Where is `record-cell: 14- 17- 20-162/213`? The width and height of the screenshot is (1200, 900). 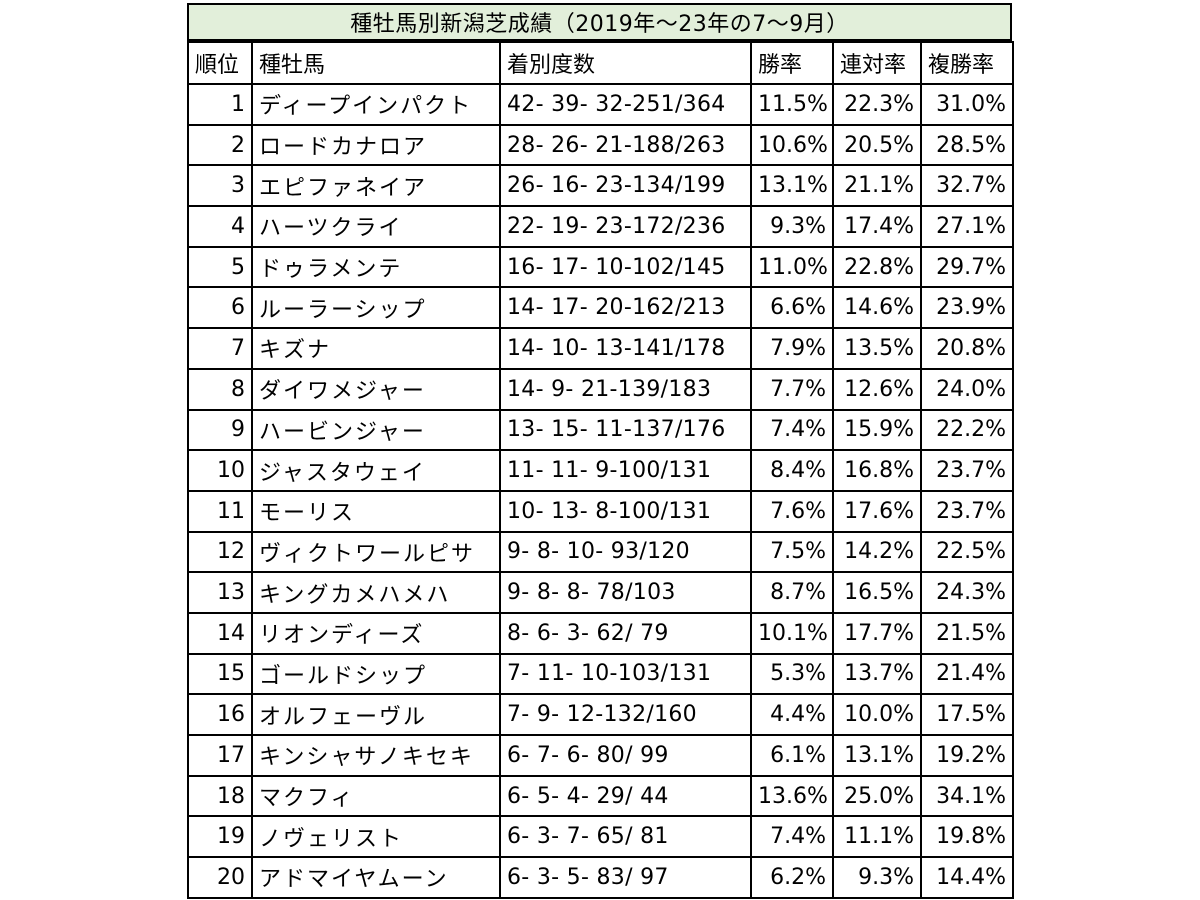 record-cell: 14- 17- 20-162/213 is located at coordinates (625, 308).